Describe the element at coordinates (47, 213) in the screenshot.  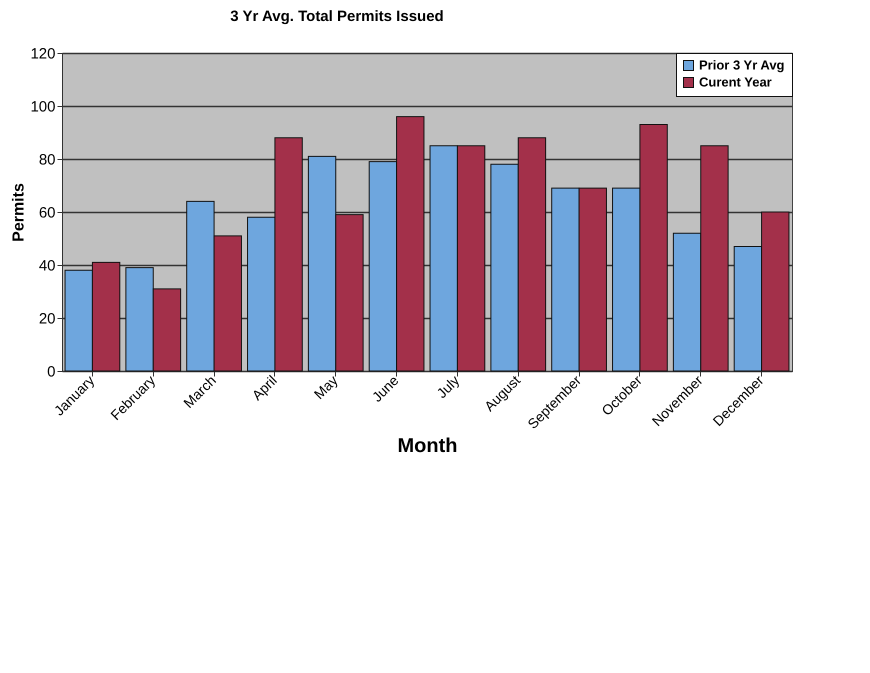
I see `y-tick-label: 60` at that location.